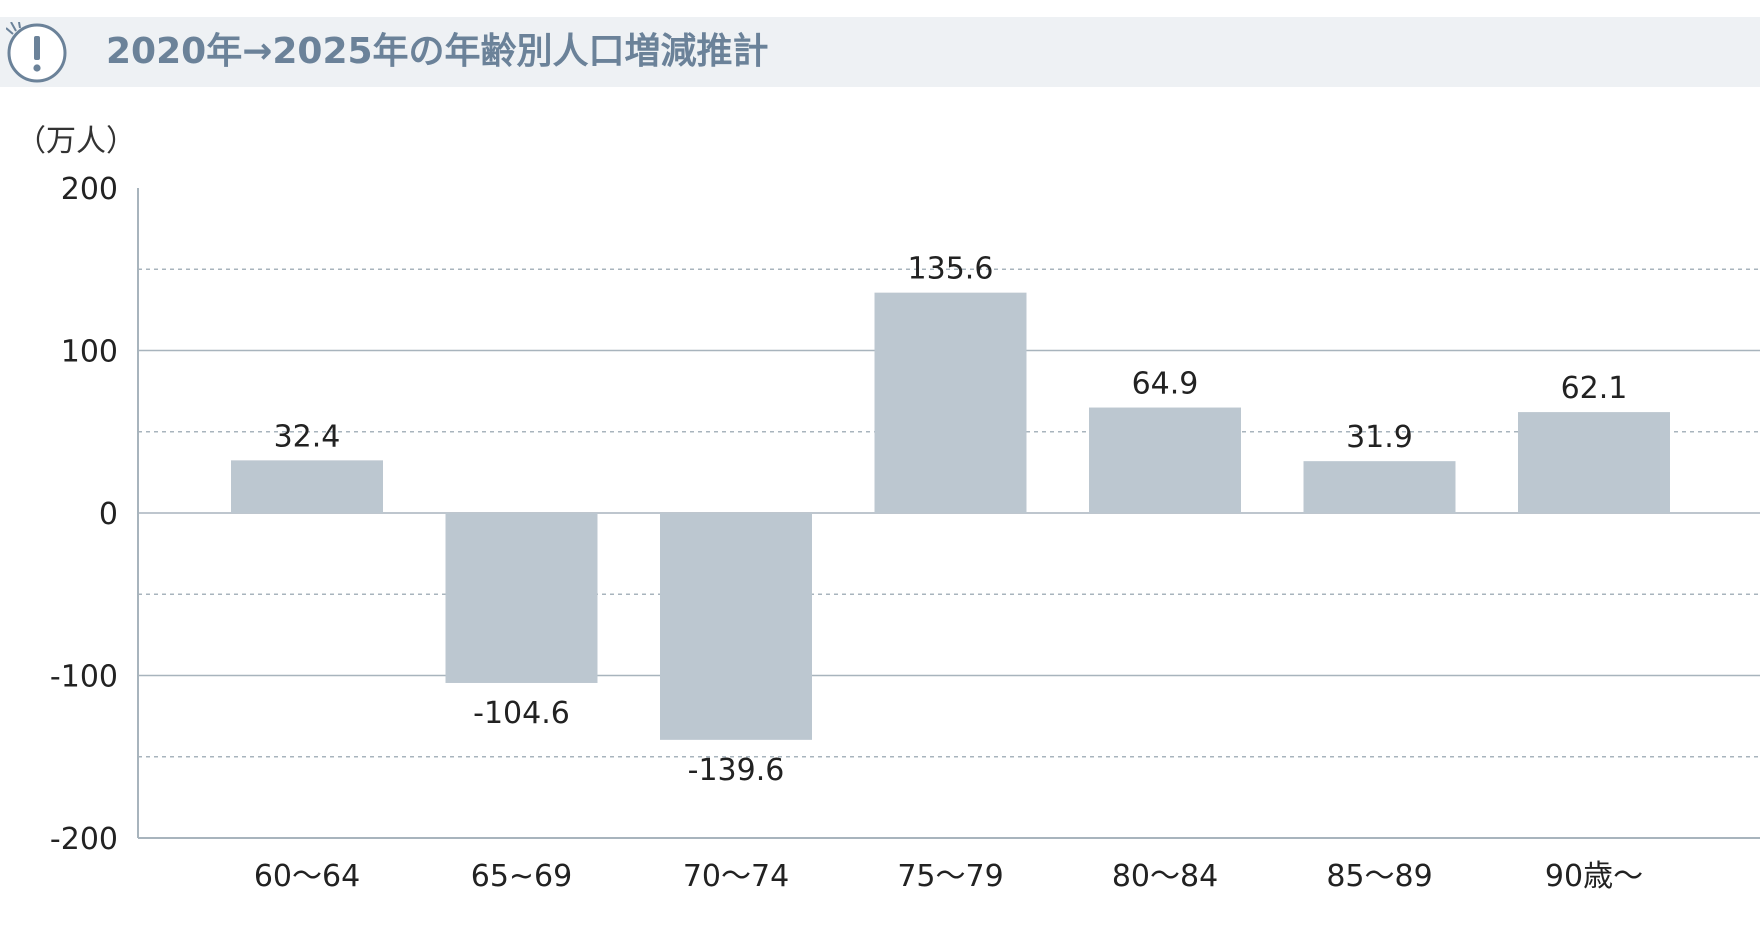 The image size is (1760, 926). I want to click on y-tick-label: 0, so click(108, 514).